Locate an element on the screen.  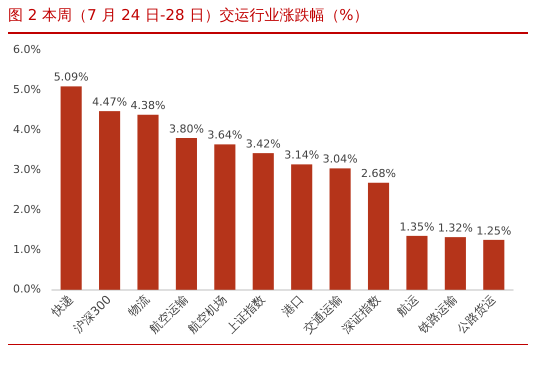
data-label: 3.04% is located at coordinates (340, 159).